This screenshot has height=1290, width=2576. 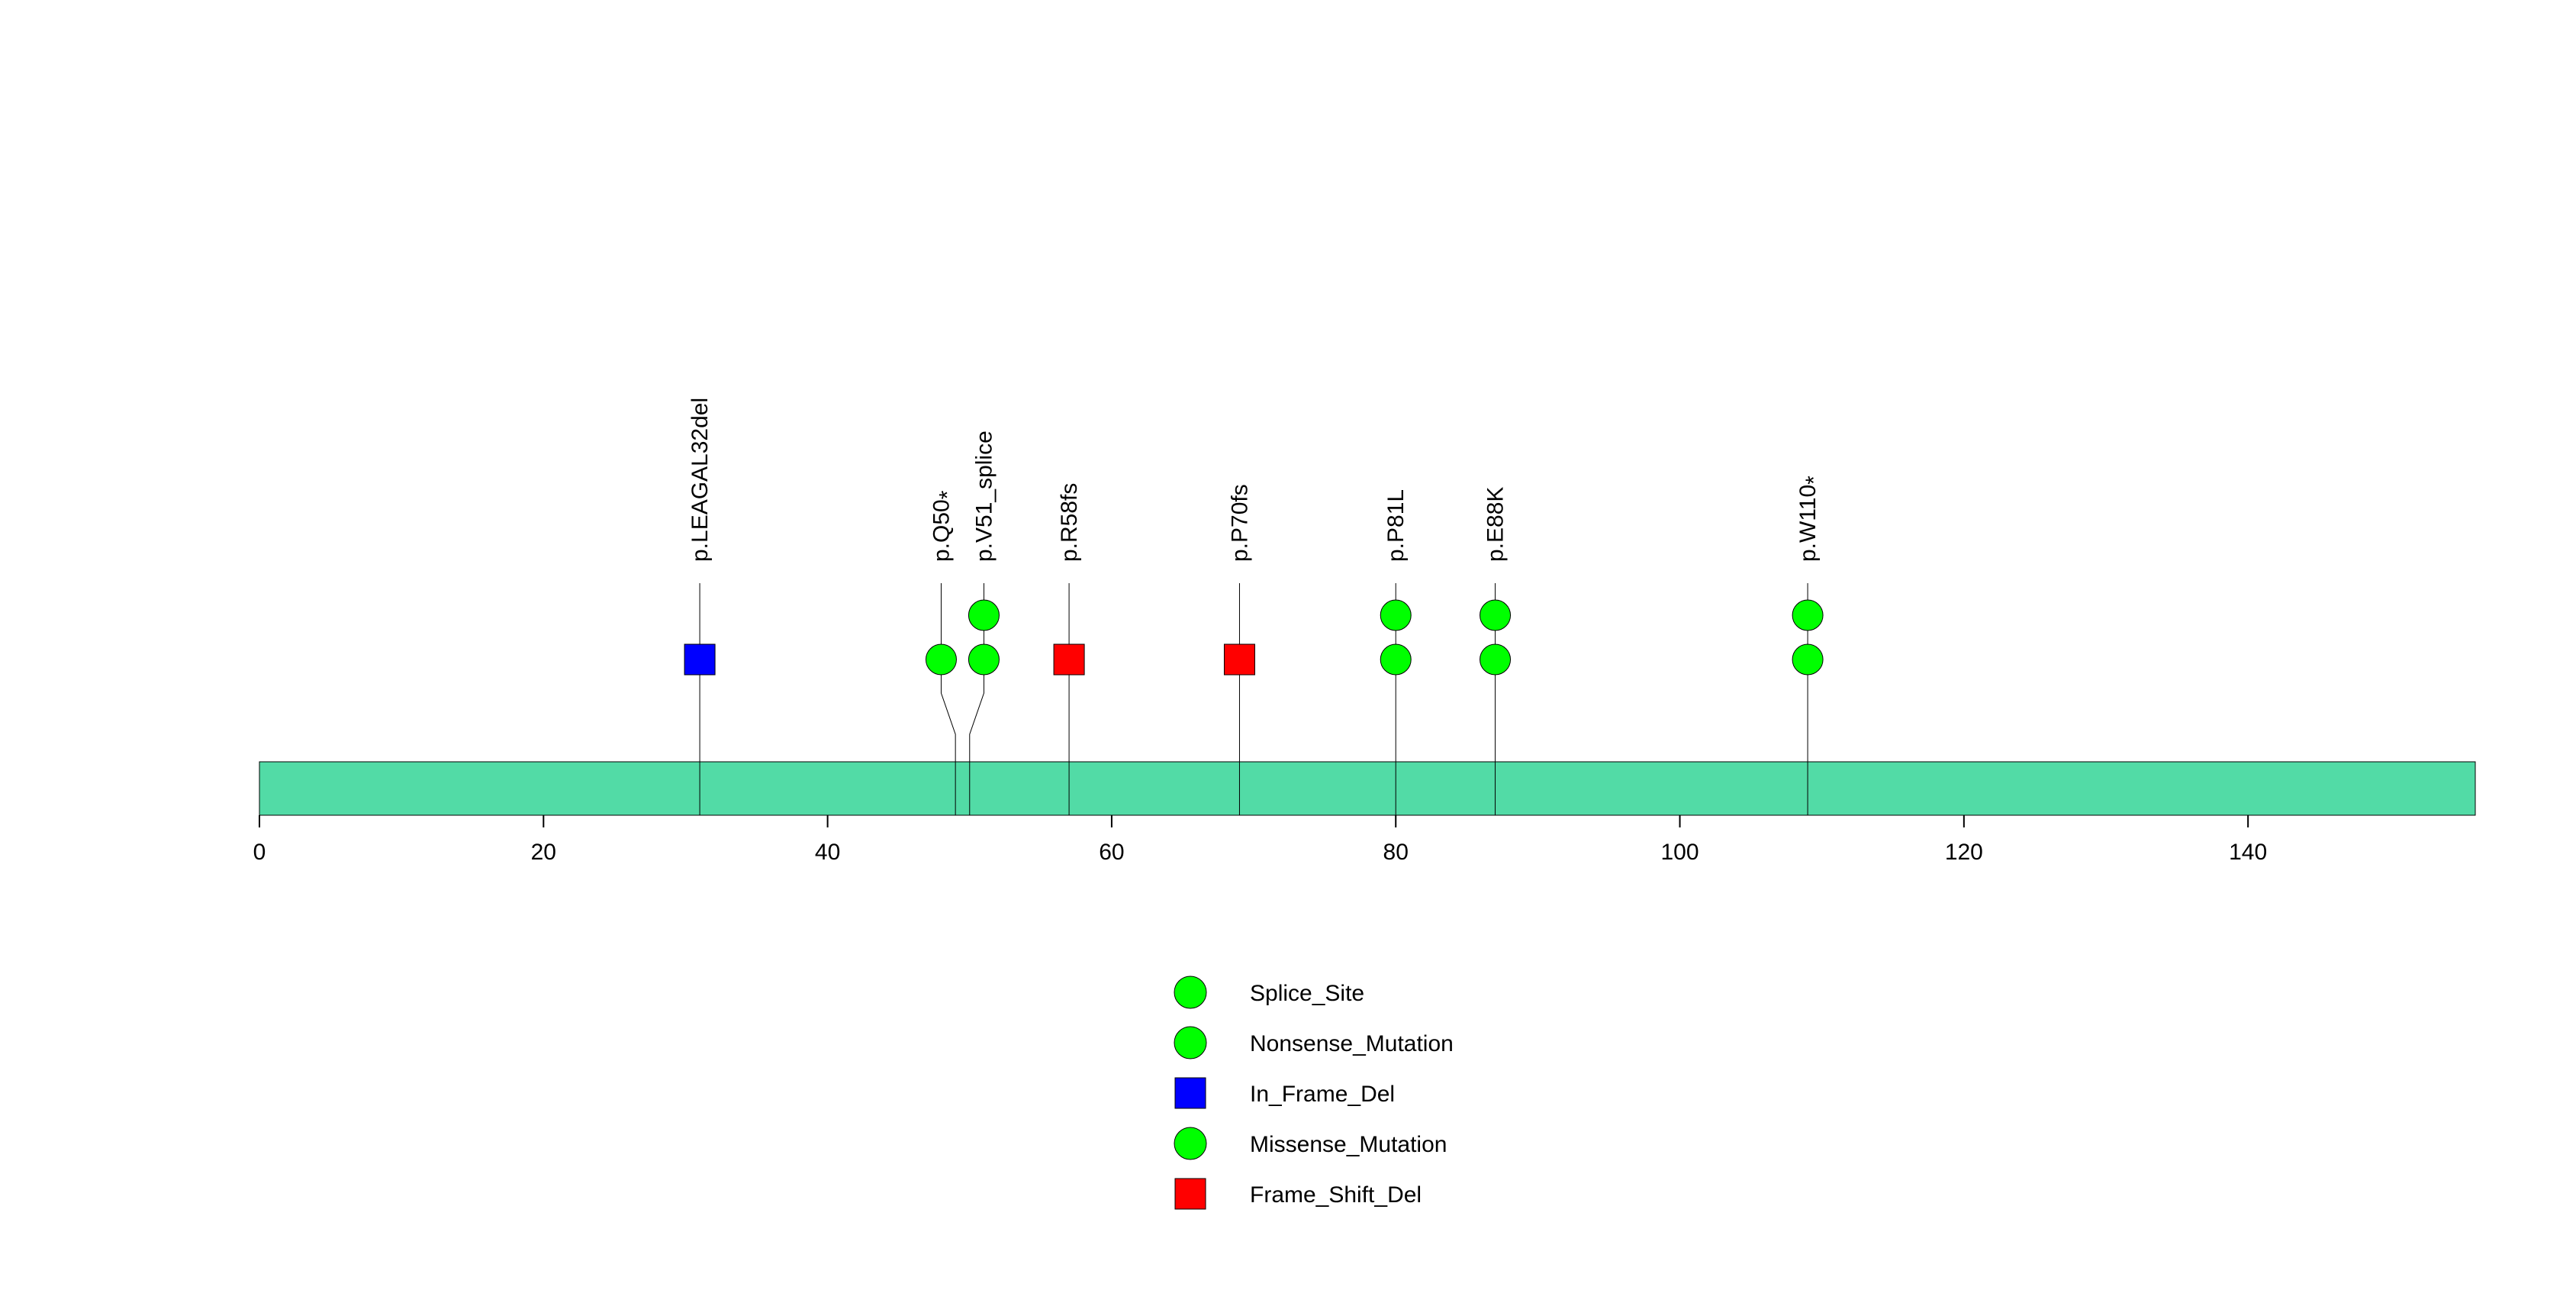 I want to click on x-tick-label: 40, so click(x=827, y=853).